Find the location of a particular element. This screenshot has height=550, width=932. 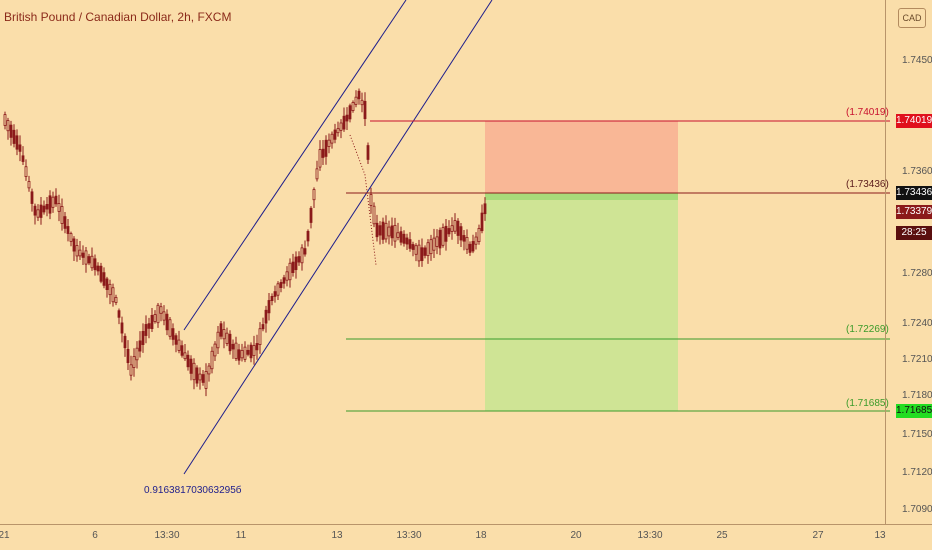

take-profit-zone is located at coordinates (581, 302).